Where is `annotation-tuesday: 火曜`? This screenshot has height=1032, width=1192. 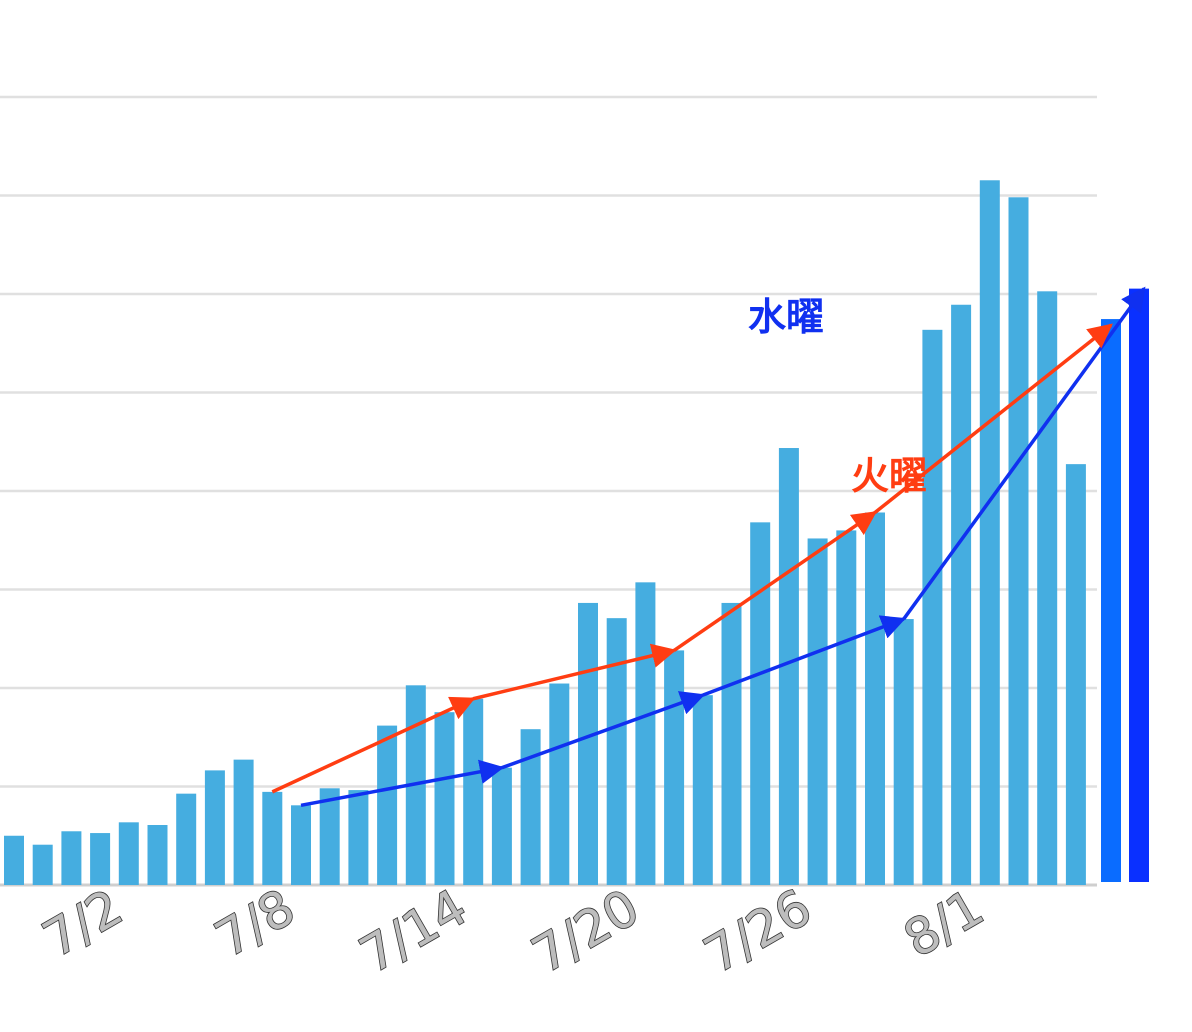 annotation-tuesday: 火曜 is located at coordinates (889, 476).